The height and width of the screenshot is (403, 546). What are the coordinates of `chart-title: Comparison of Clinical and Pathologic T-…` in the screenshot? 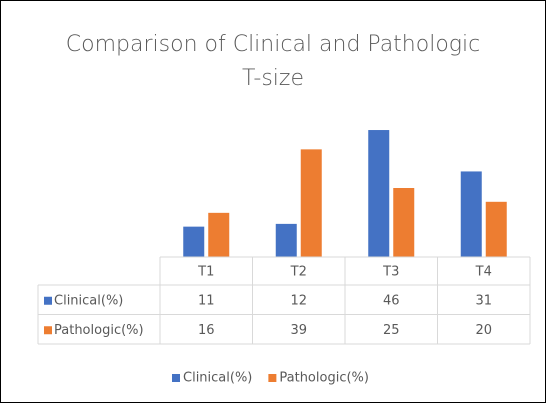 It's located at (273, 61).